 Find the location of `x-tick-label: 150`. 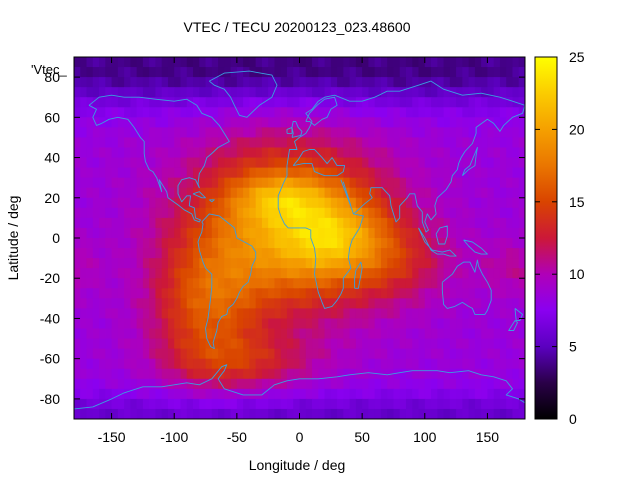

x-tick-label: 150 is located at coordinates (488, 437).